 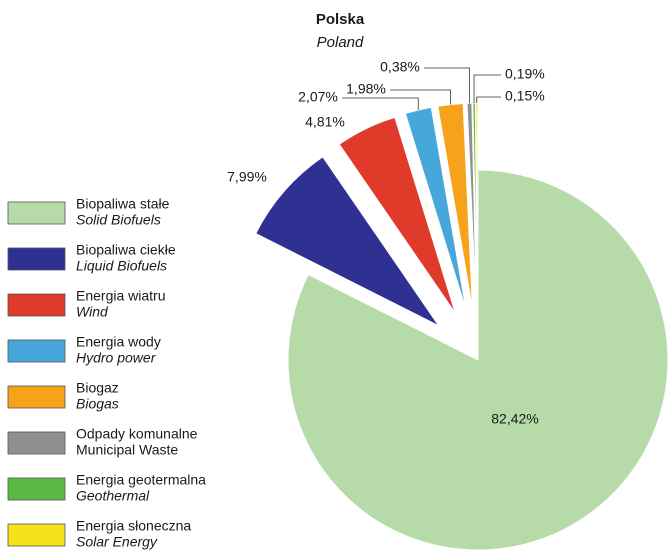 What do you see at coordinates (318, 97) in the screenshot?
I see `data-label: 2,07%` at bounding box center [318, 97].